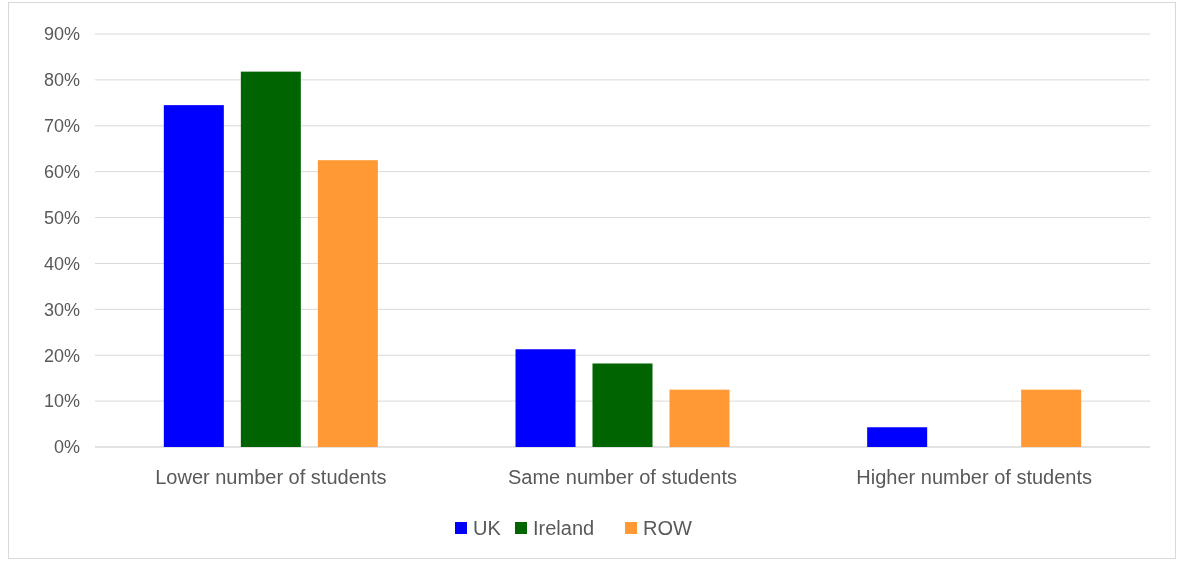 This screenshot has width=1179, height=564. I want to click on y-tick-label: 10%, so click(61, 401).